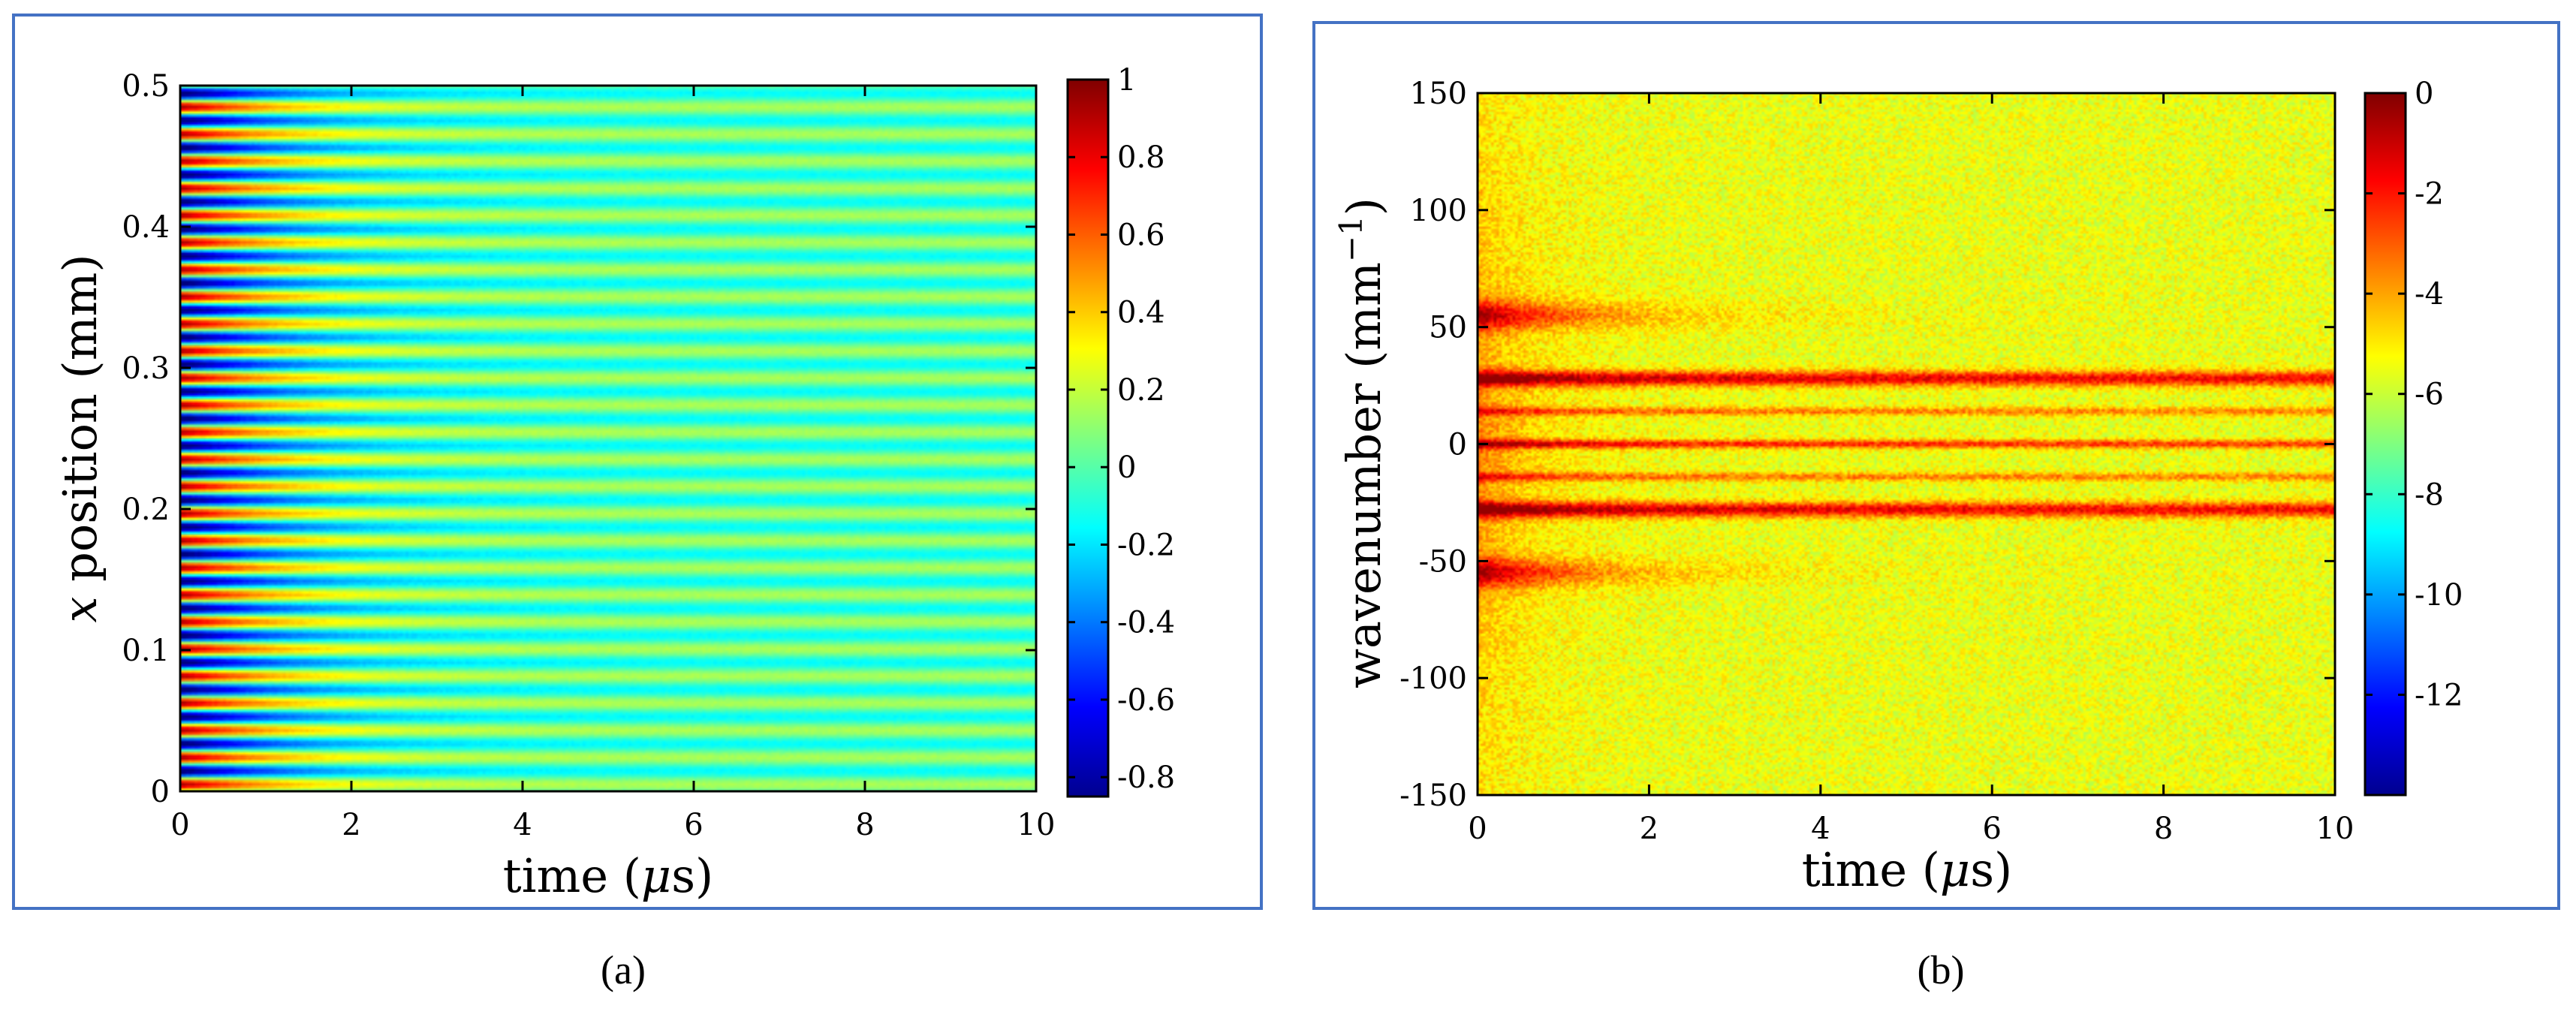 This screenshot has width=2576, height=1012. Describe the element at coordinates (2335, 829) in the screenshot. I see `b-x-tick-label: 10` at that location.